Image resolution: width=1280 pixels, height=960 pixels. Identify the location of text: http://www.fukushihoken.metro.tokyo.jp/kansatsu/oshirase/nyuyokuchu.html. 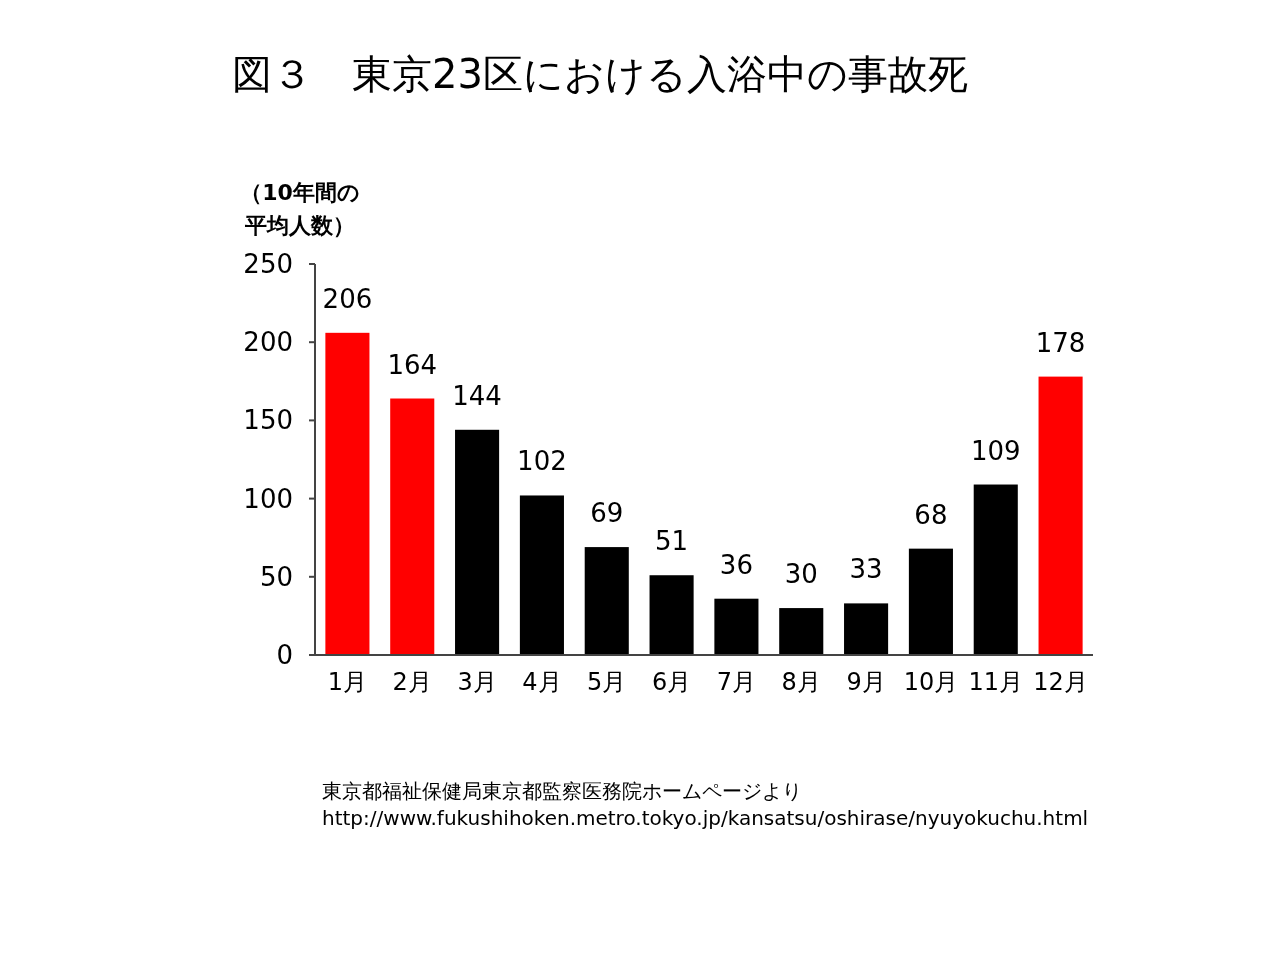
(705, 818).